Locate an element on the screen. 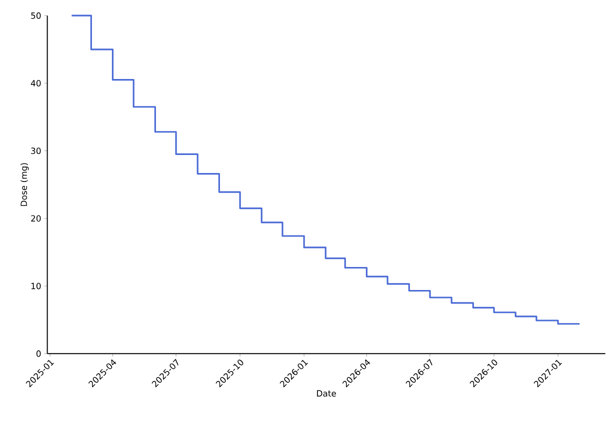 The image size is (613, 430). y-axis-title: Dose (mg) is located at coordinates (24, 184).